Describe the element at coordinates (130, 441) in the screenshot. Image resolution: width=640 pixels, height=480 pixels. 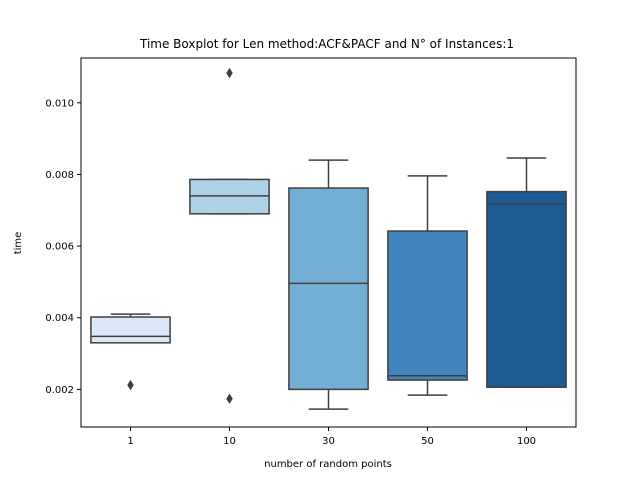
I see `x-tick-label: 1` at that location.